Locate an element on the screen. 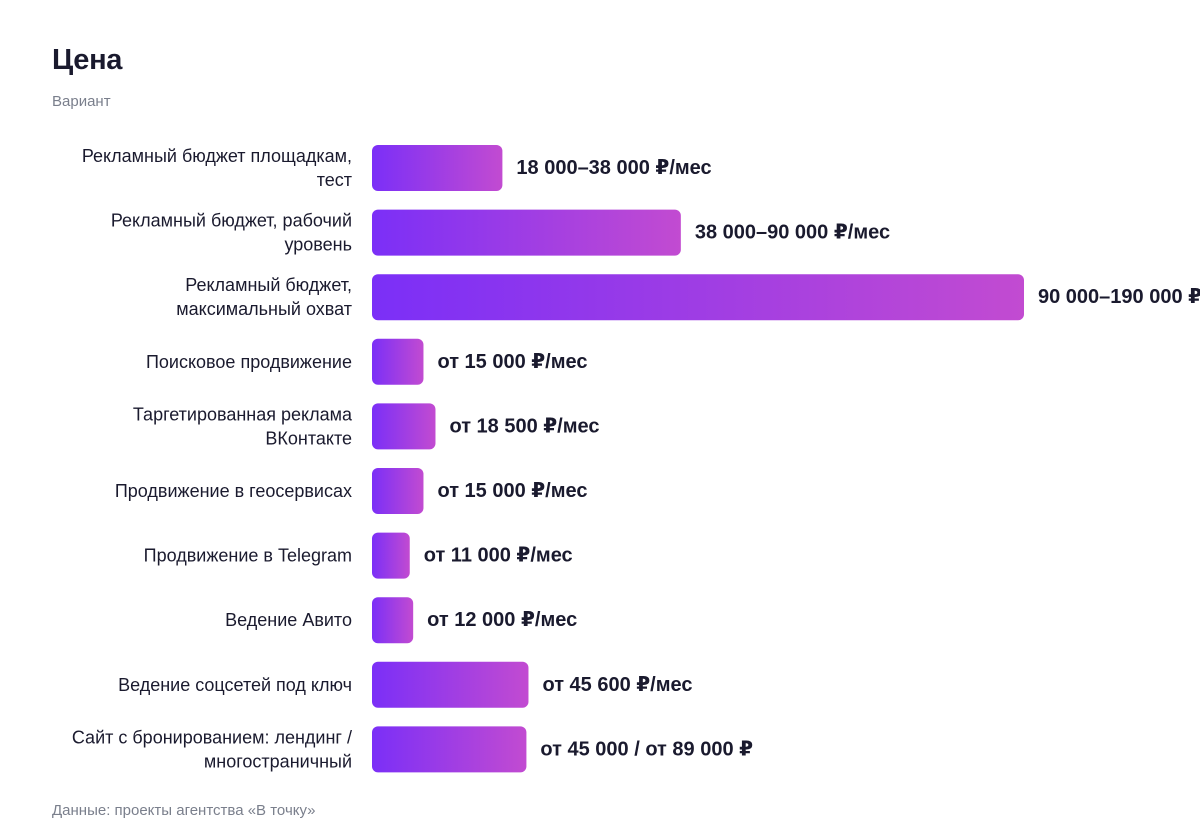 This screenshot has height=840, width=1200. chart-subtitle: Вариант is located at coordinates (81, 101).